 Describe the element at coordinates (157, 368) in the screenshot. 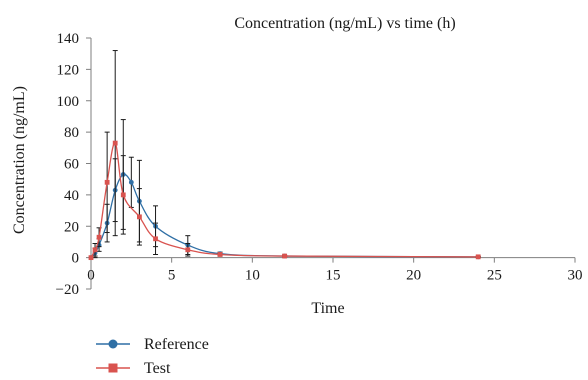

I see `legend-label-test: Test` at that location.